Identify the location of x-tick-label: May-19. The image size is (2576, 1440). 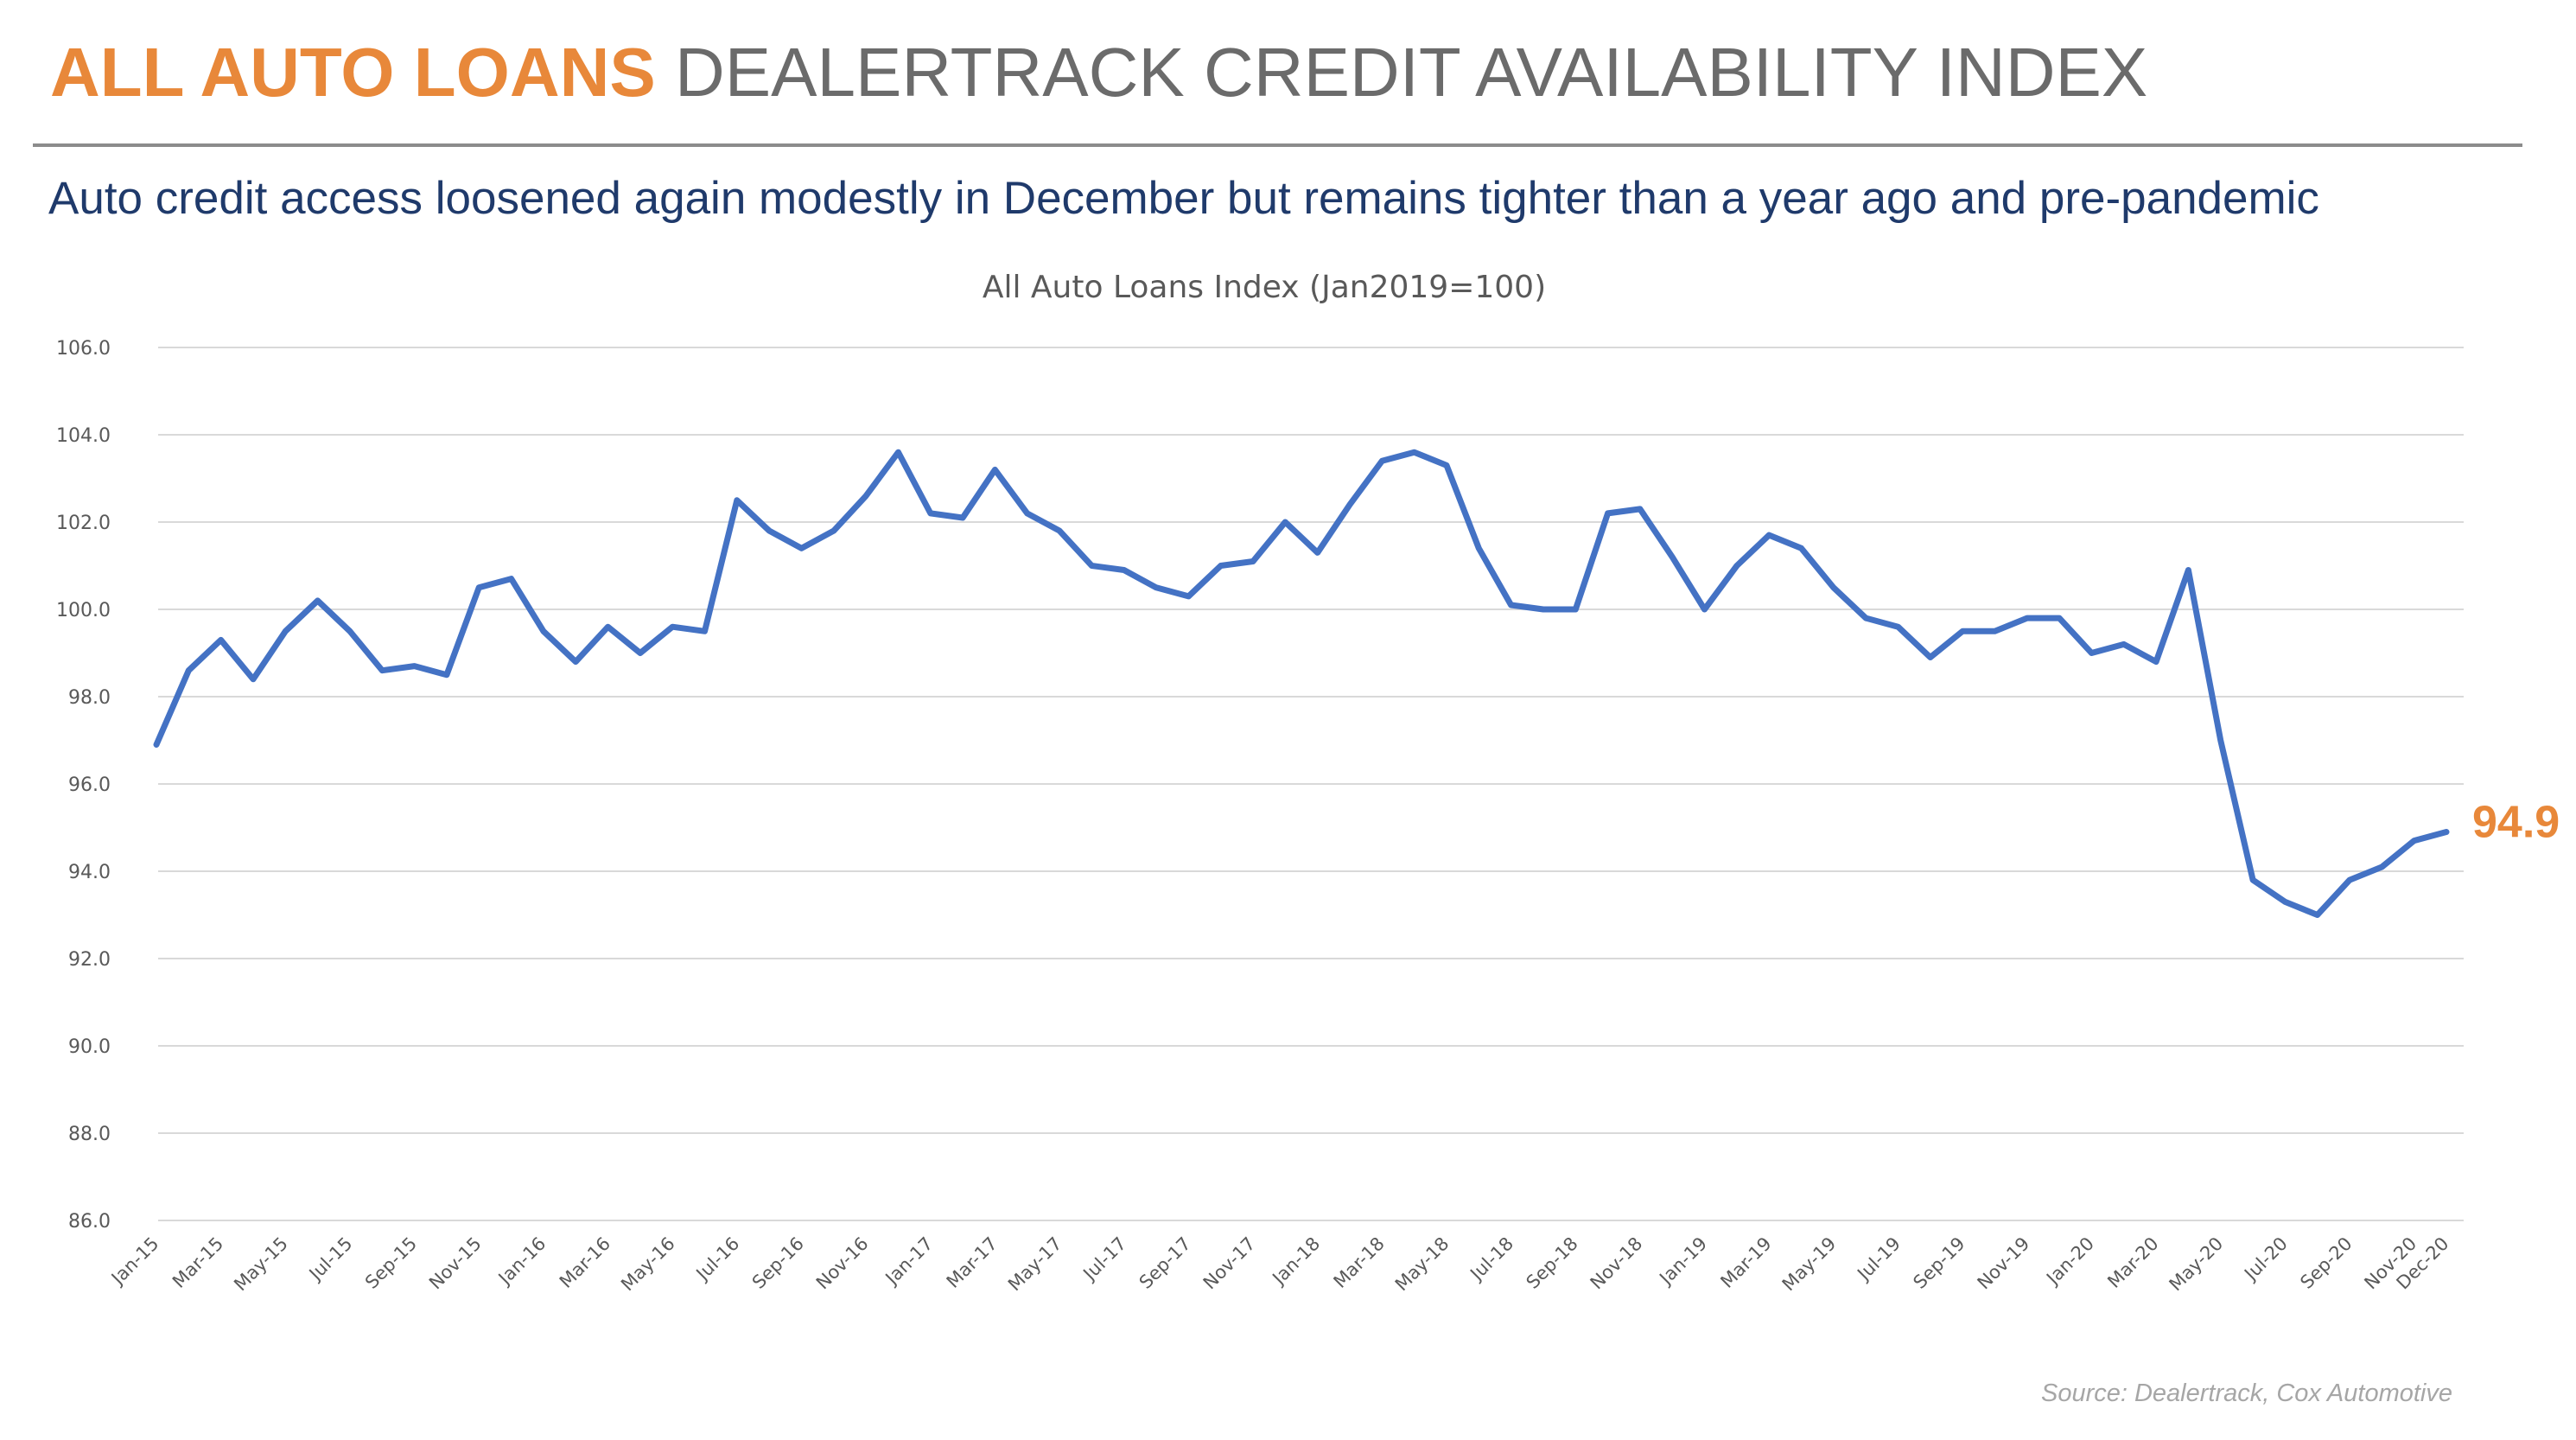
(1810, 1265).